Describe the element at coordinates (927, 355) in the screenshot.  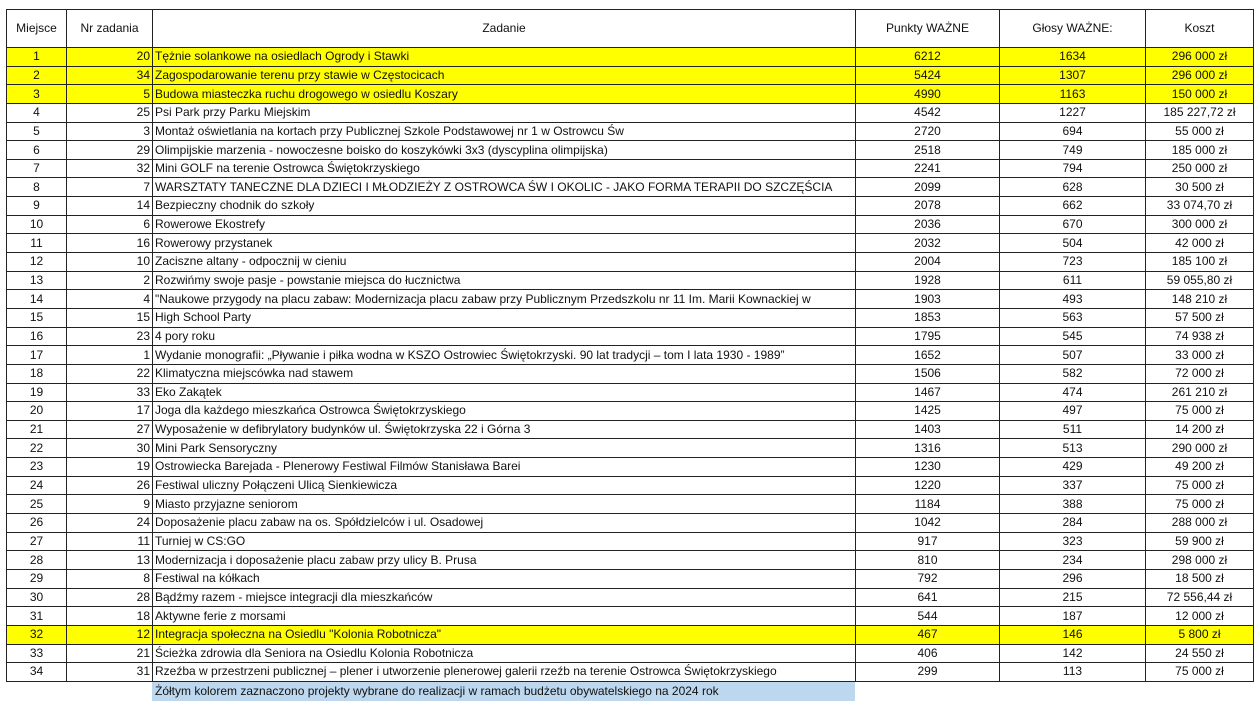
I see `cell-punkty: 1652` at that location.